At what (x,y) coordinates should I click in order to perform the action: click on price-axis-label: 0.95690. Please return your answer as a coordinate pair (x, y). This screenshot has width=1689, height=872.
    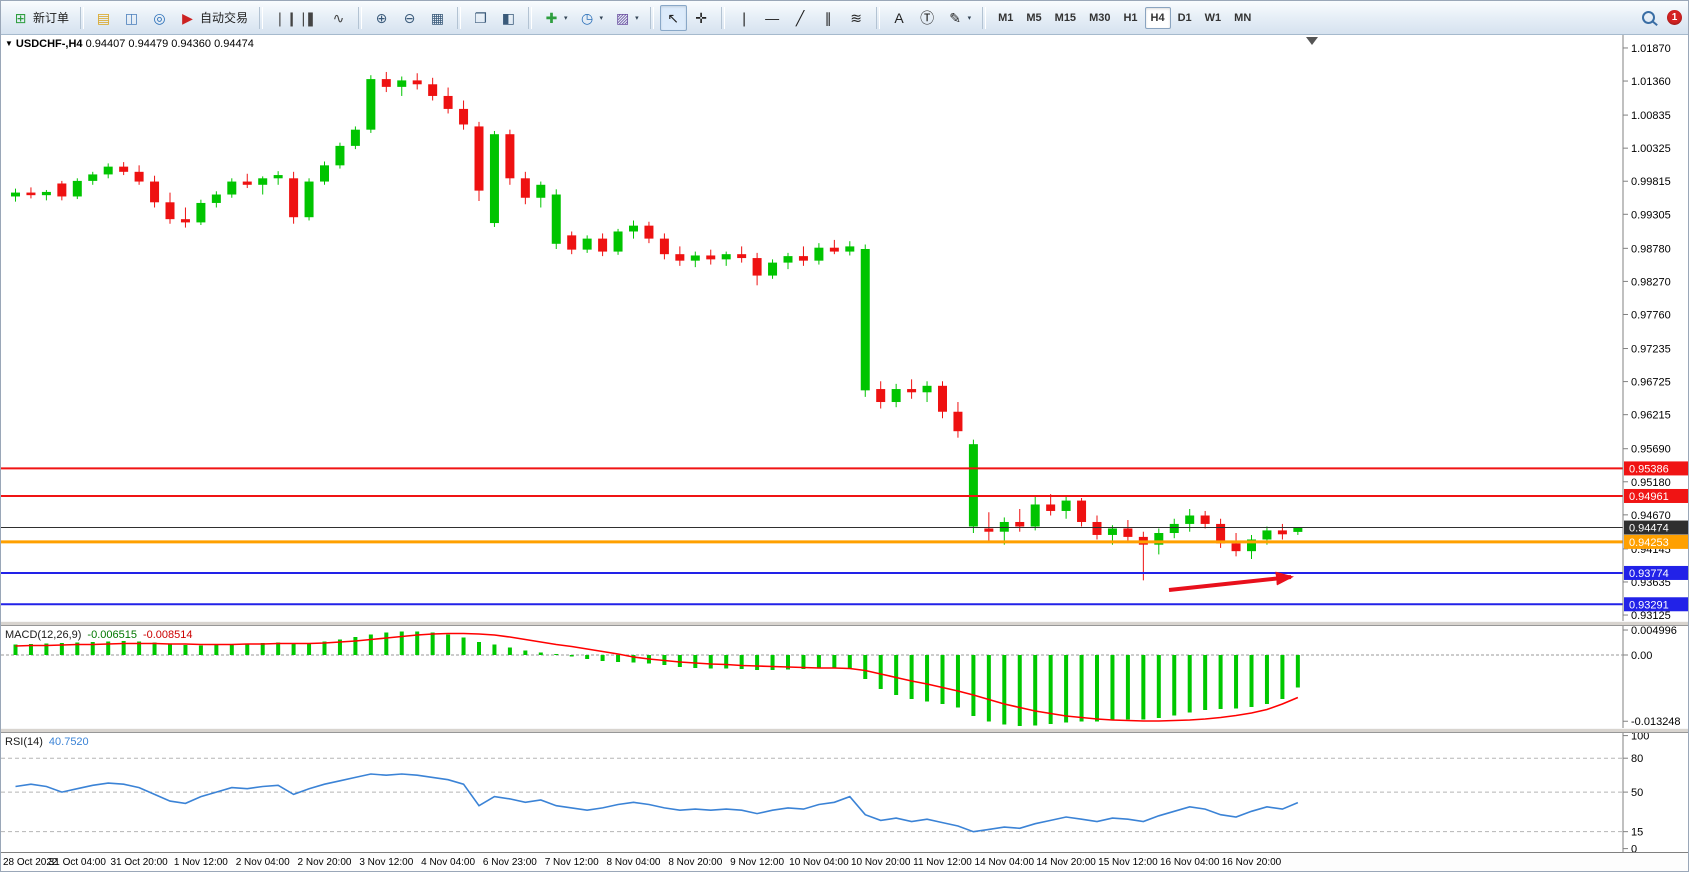
    Looking at the image, I should click on (1651, 450).